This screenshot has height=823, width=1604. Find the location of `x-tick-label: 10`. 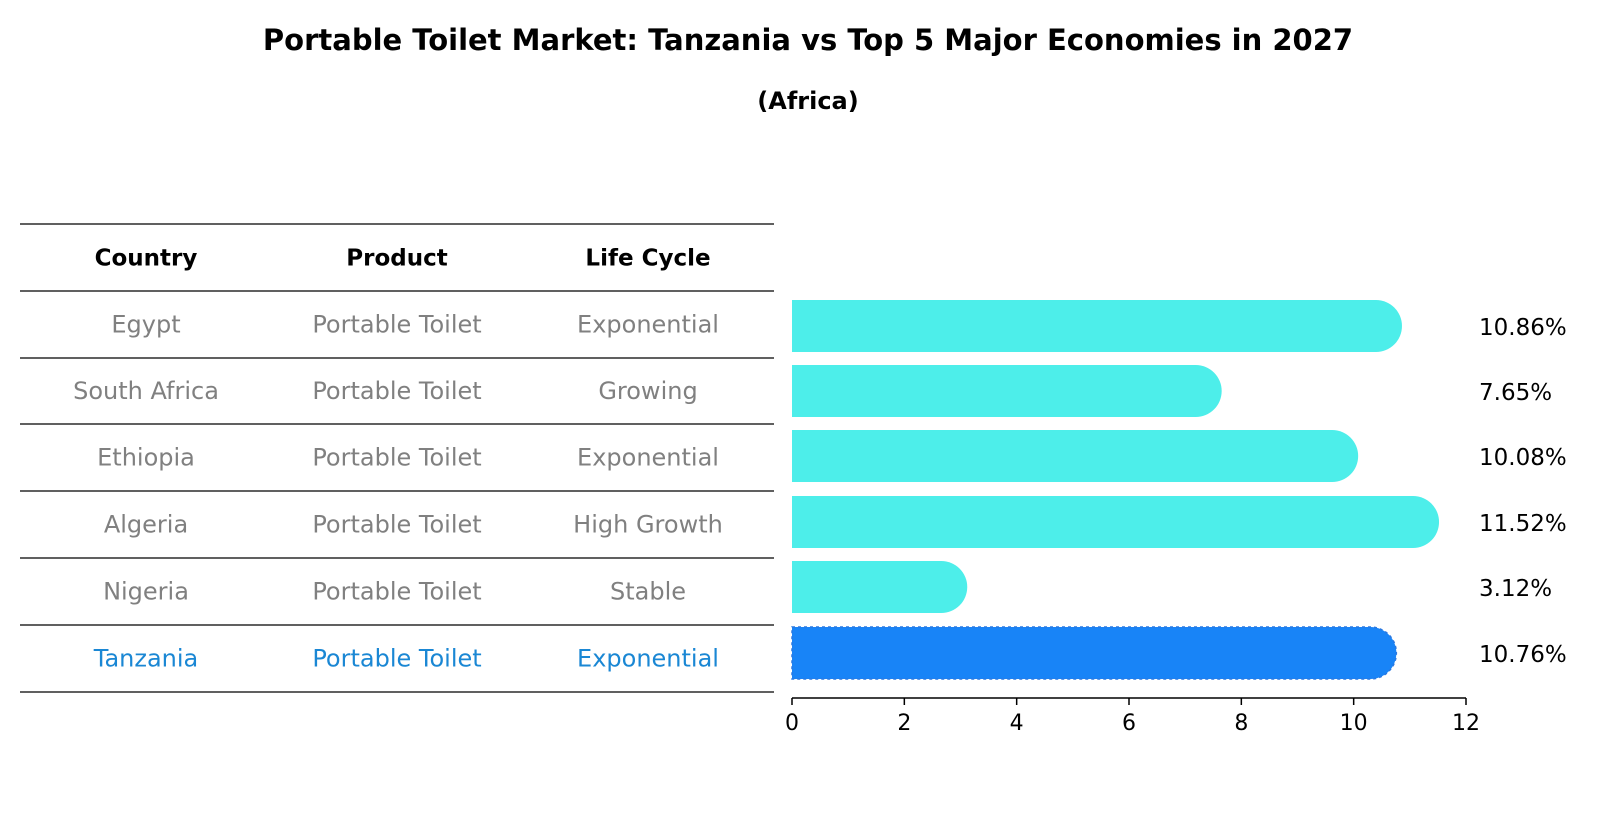

x-tick-label: 10 is located at coordinates (1354, 723).